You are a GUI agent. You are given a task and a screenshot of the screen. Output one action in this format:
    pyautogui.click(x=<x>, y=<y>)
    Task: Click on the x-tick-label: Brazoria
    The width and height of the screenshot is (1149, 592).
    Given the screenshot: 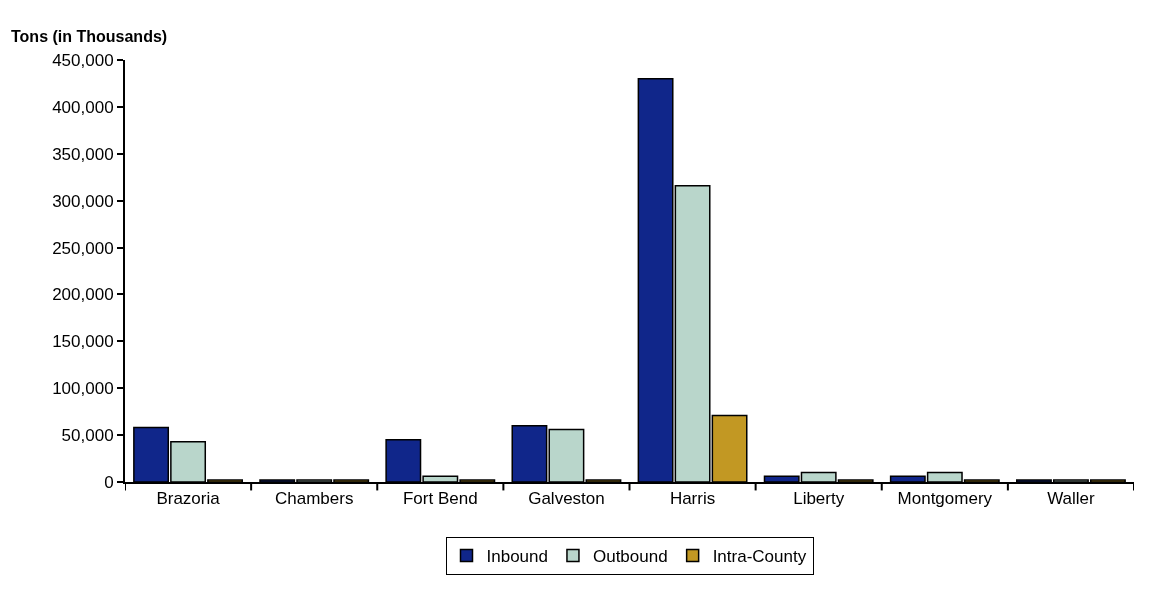 What is the action you would take?
    pyautogui.click(x=188, y=499)
    